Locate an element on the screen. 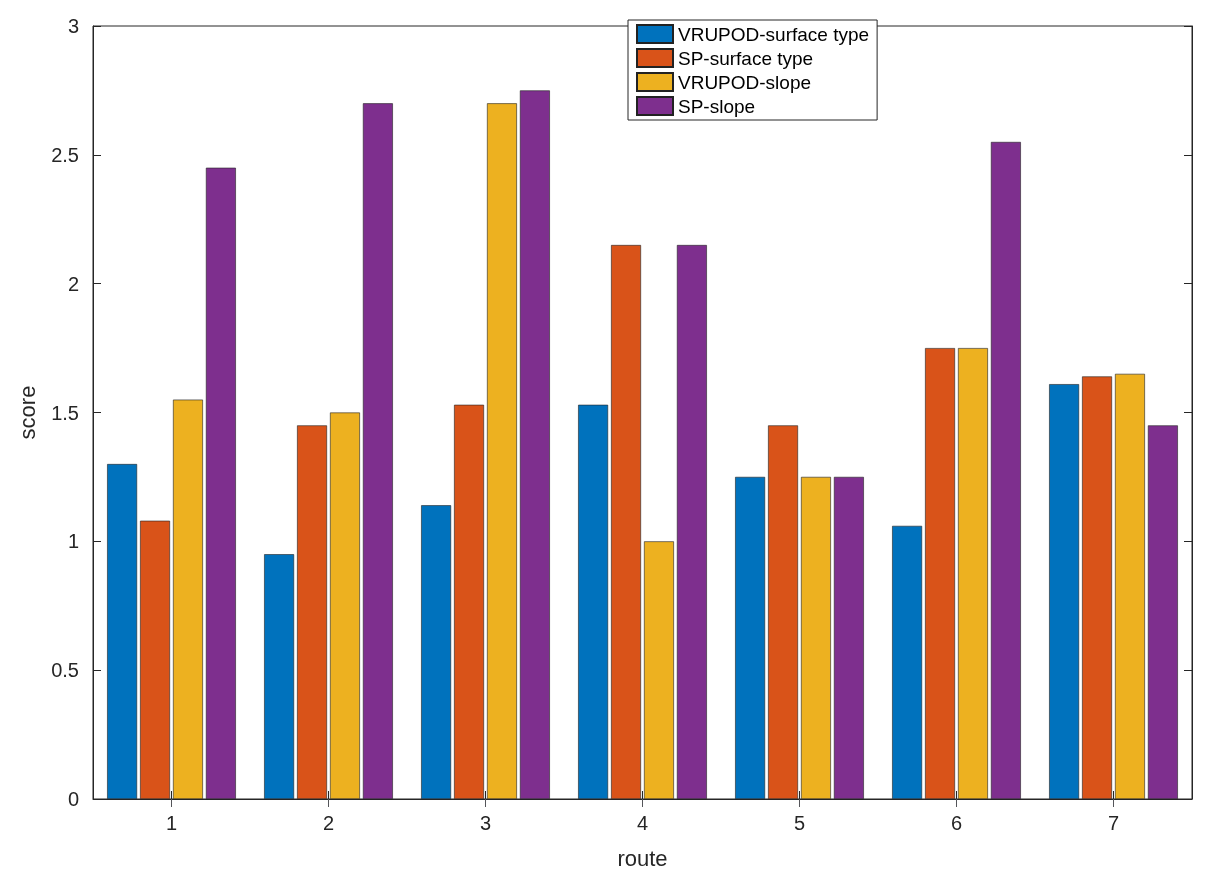 The width and height of the screenshot is (1210, 884). y-tick-label: 2.5 is located at coordinates (65, 154).